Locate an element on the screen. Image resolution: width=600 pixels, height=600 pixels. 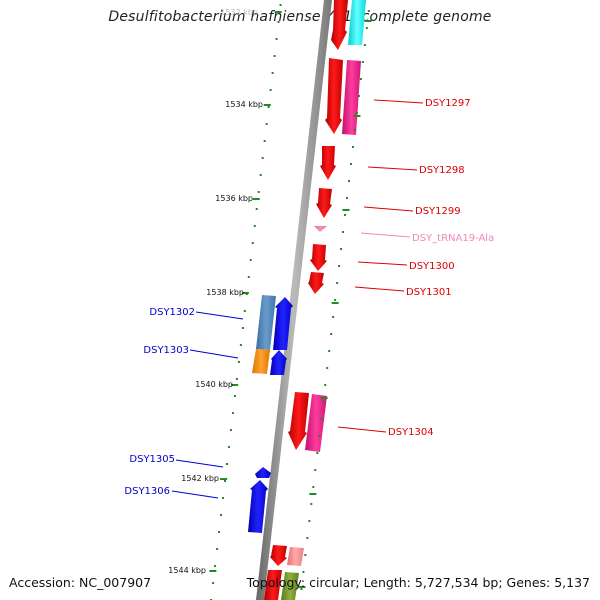
gene-arrow-dsy1305 is located at coordinates (263, 472).